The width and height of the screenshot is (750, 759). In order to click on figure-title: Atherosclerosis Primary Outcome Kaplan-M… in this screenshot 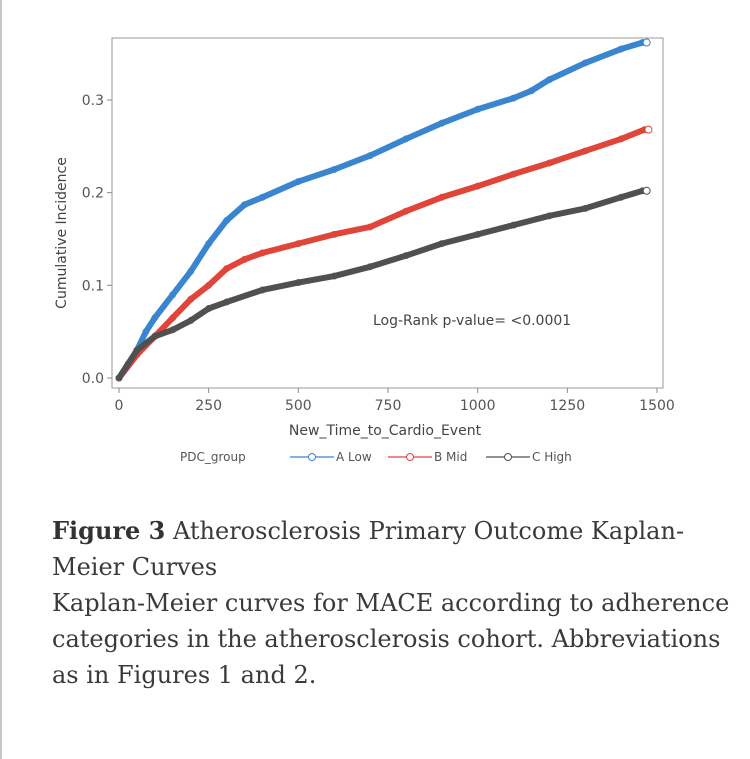, I will do `click(368, 549)`.